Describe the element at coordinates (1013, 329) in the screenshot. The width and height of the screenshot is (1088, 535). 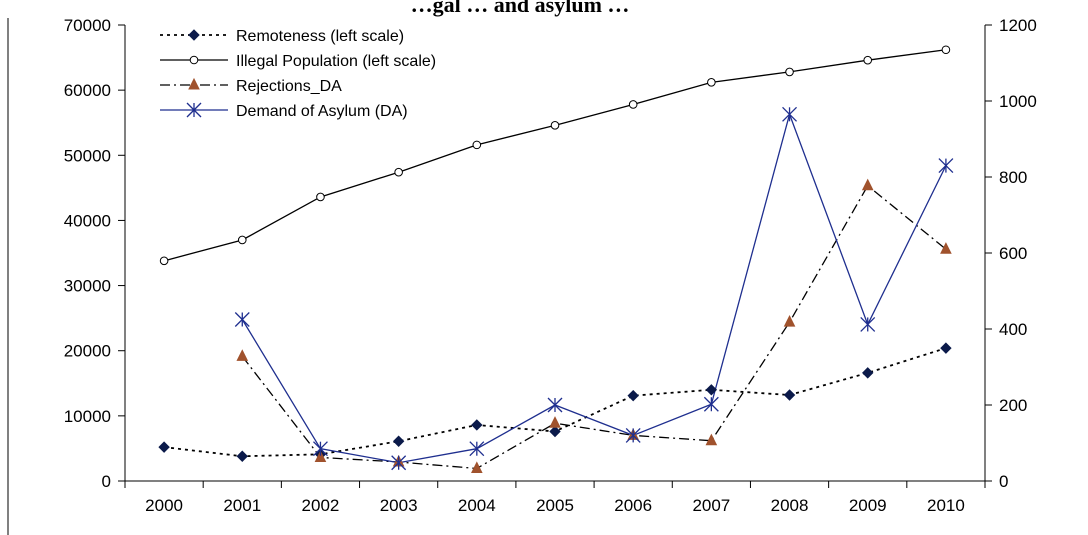
I see `y-right-tick-label: 400` at that location.